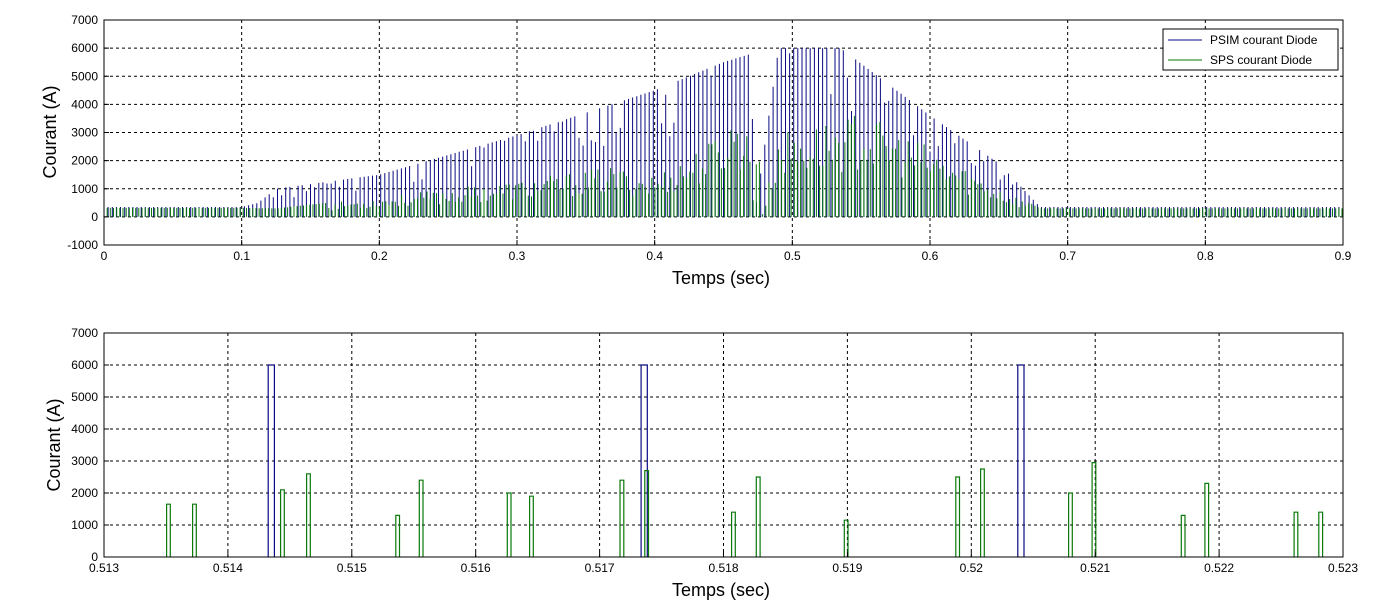 Image resolution: width=1375 pixels, height=606 pixels. Describe the element at coordinates (1219, 568) in the screenshot. I see `x-tick-label: 0.522` at that location.